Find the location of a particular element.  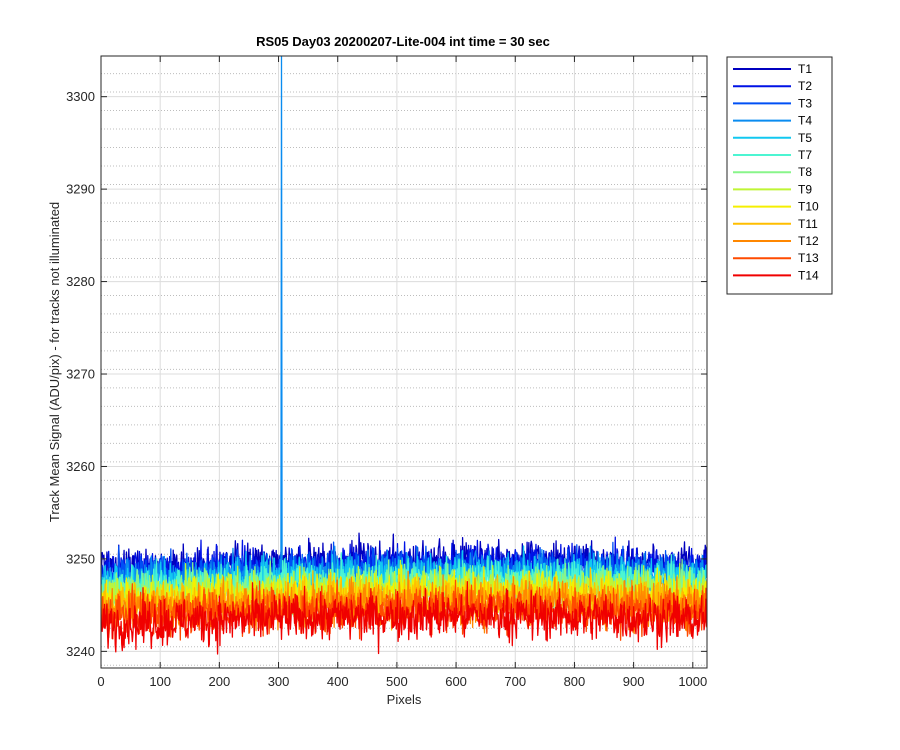

legend: T1 T2 T3 T4 T5 T7 T8 T9 T10 T11 T12 T13 T14 is located at coordinates (779, 175).